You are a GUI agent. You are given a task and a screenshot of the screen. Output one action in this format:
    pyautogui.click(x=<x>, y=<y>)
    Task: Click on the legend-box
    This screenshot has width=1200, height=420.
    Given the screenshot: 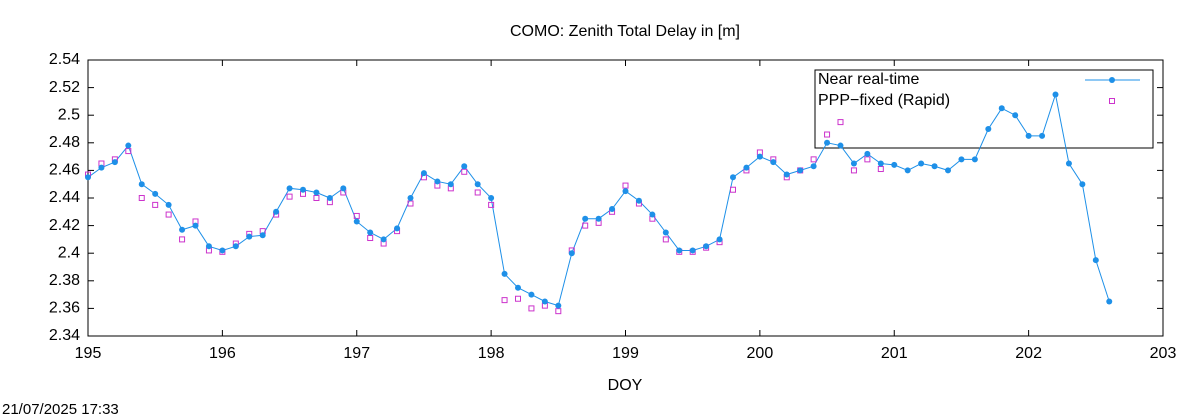 What is the action you would take?
    pyautogui.click(x=984, y=109)
    